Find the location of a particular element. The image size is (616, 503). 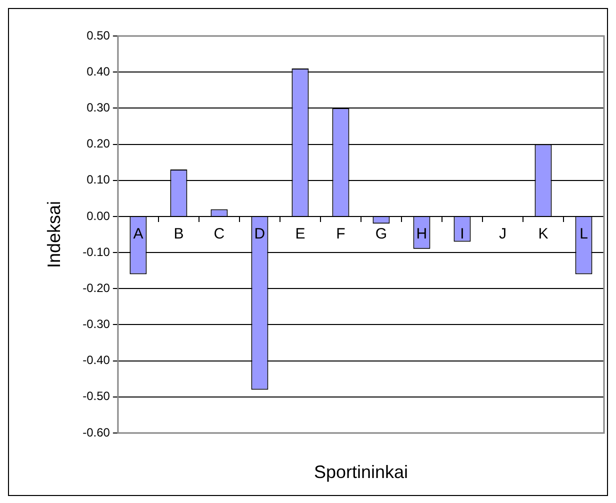

y-tick-label: 0.00 is located at coordinates (98, 215).